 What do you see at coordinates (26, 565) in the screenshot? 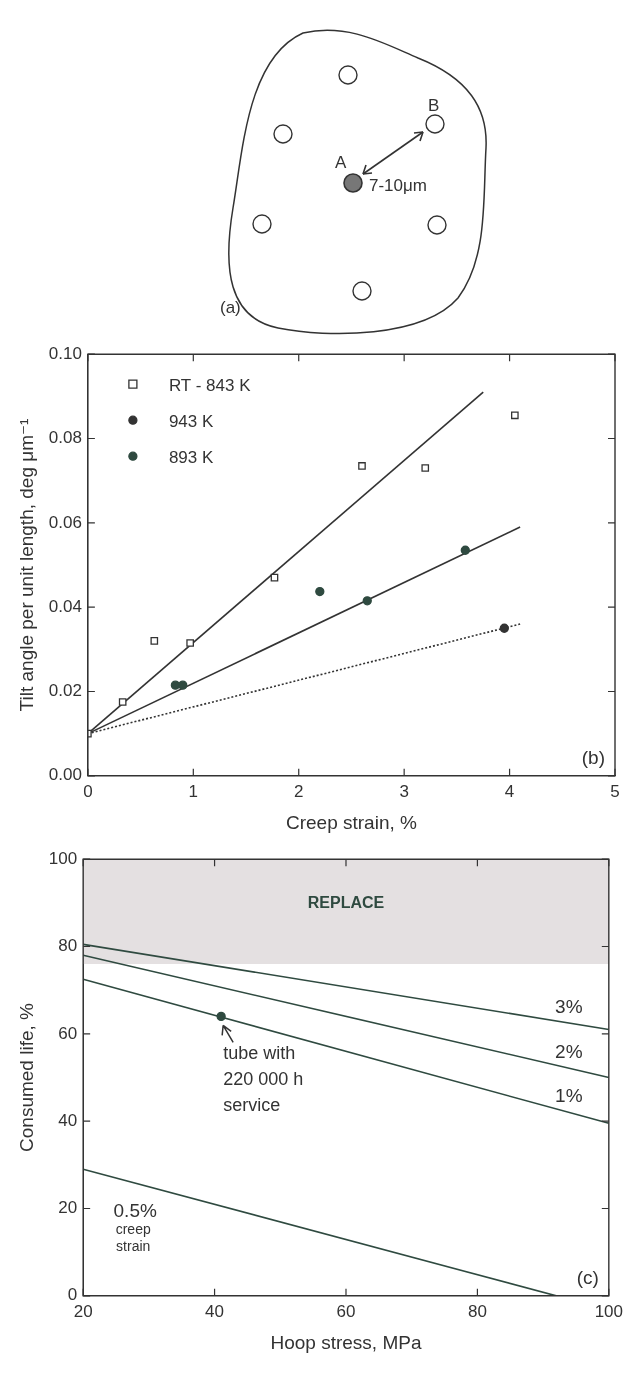
I see `y-axis-title: Tilt angle per unit length, deg μm⁻¹` at bounding box center [26, 565].